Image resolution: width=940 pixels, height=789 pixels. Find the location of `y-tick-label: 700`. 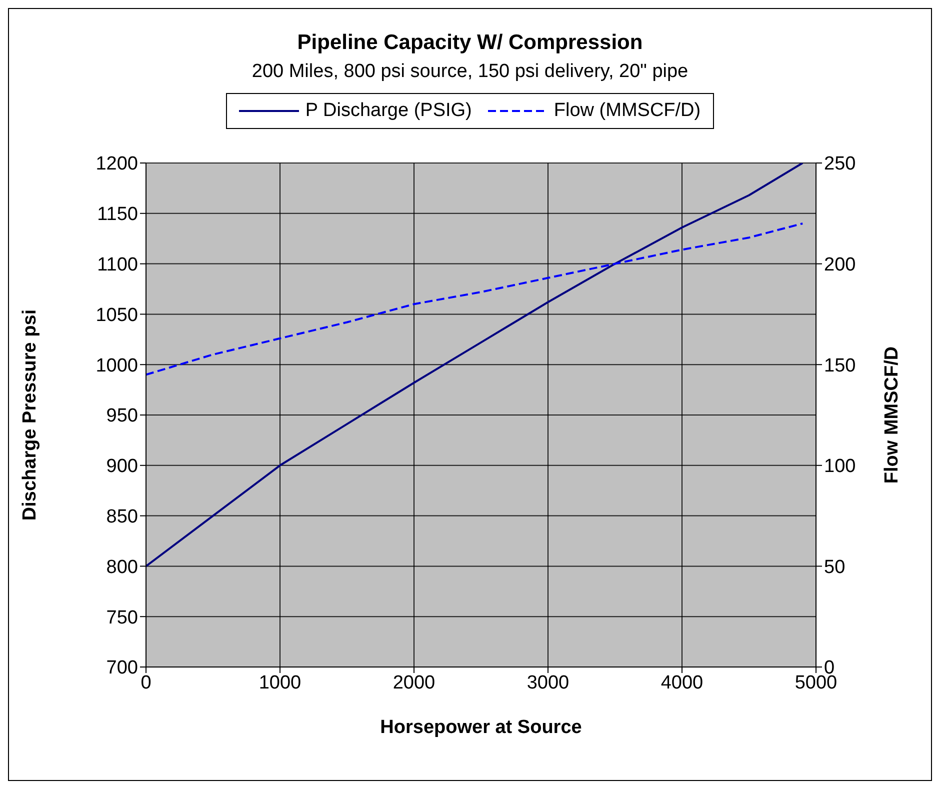

y-tick-label: 700 is located at coordinates (122, 668).